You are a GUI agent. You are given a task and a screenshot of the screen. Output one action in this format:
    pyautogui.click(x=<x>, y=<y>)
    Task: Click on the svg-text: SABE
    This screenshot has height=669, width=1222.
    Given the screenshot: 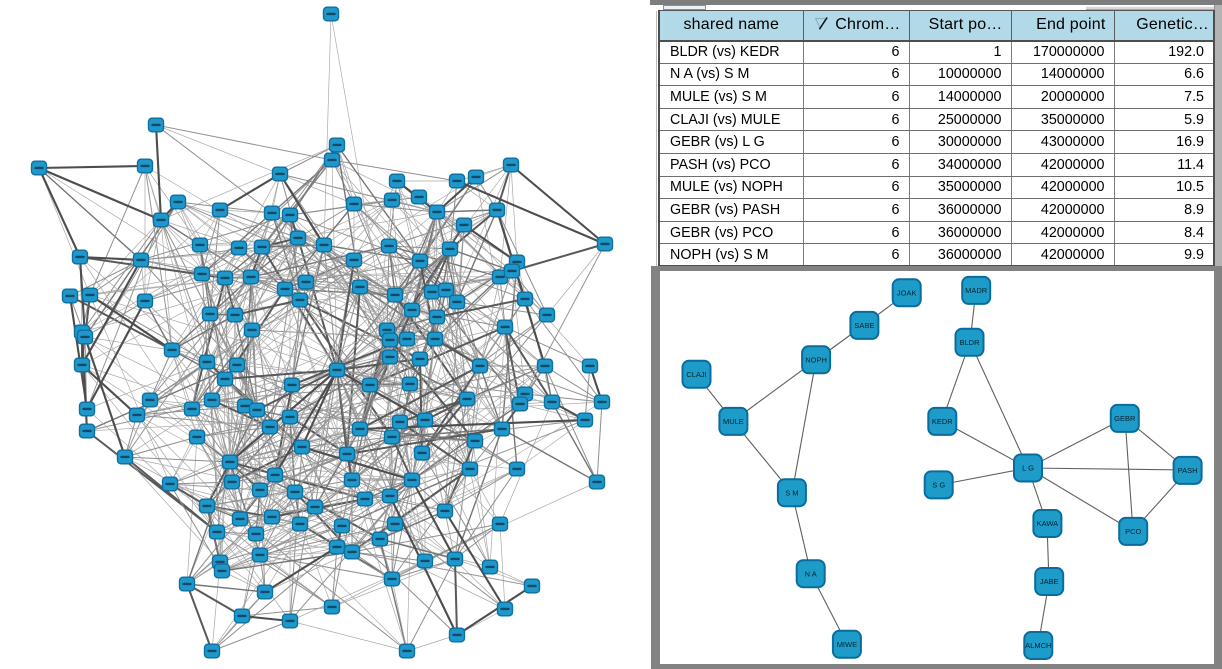 What is the action you would take?
    pyautogui.click(x=864, y=325)
    